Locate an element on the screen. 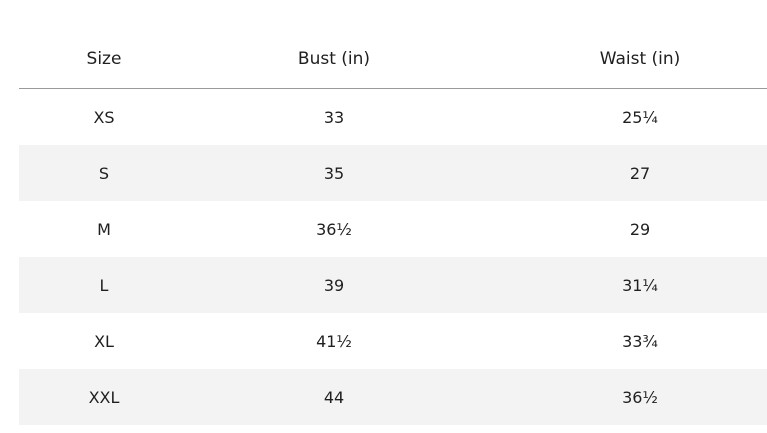 The image size is (767, 433). table-cell: 31¼ is located at coordinates (640, 285).